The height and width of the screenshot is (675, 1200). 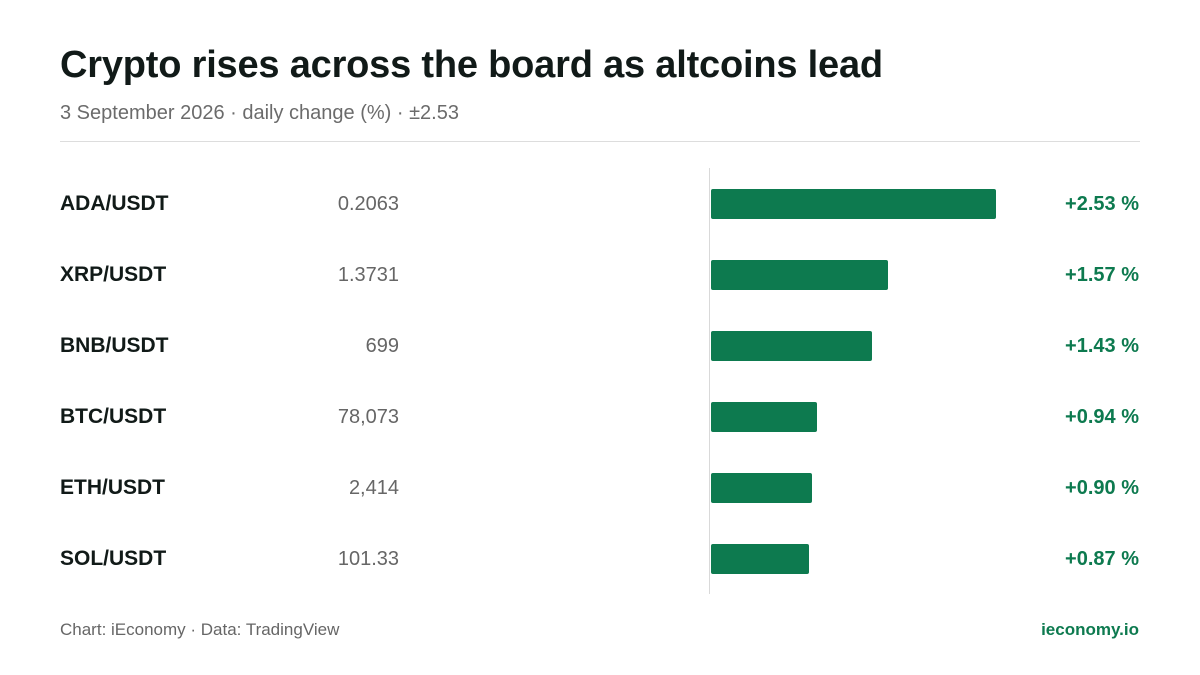 I want to click on price-value: 1.3731, so click(x=368, y=275).